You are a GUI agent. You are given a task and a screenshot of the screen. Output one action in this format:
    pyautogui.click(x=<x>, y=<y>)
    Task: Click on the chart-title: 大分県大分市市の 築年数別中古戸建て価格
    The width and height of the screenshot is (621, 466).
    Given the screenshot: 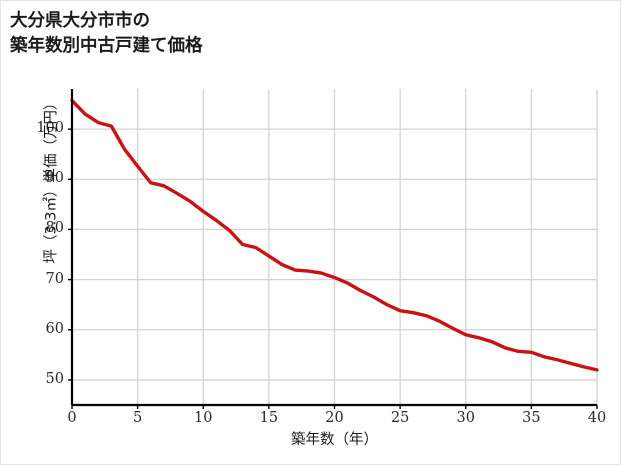 What is the action you would take?
    pyautogui.click(x=310, y=34)
    